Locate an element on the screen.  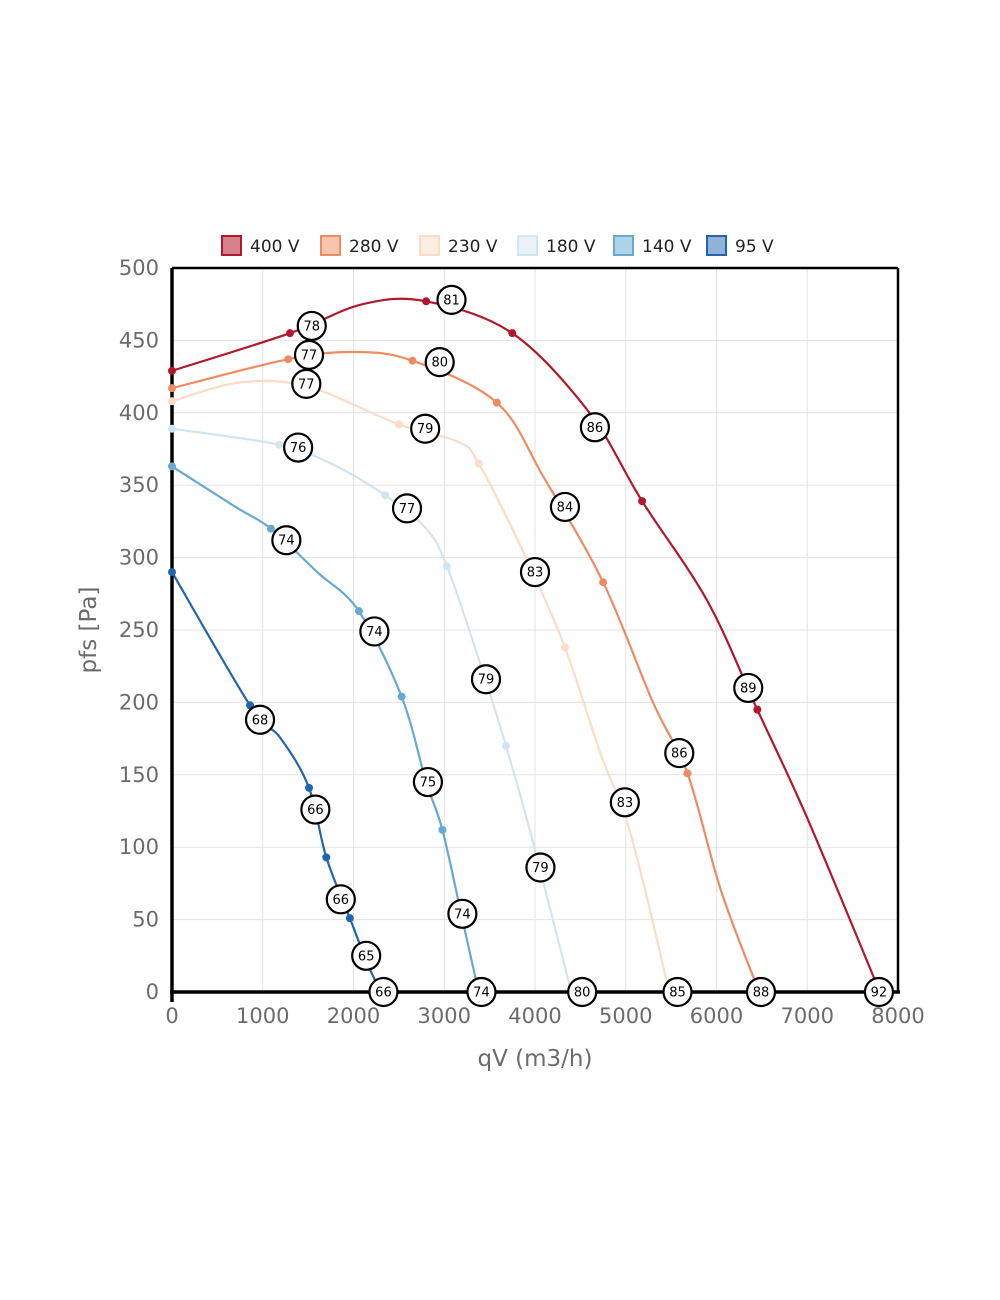
legend-label: 400 V is located at coordinates (275, 247).